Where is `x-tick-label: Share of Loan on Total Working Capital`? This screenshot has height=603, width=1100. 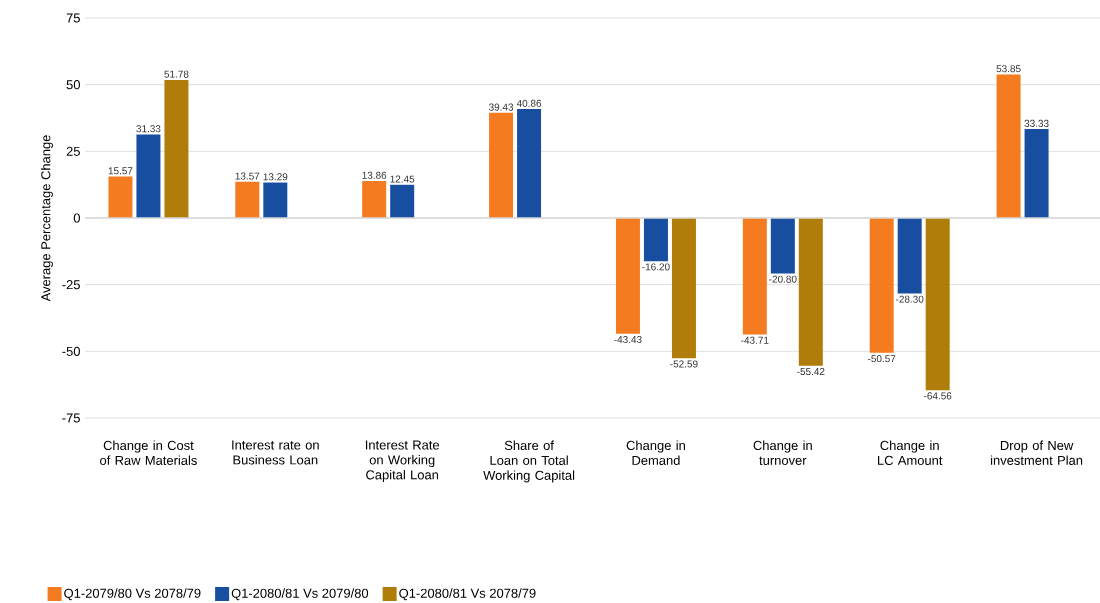 x-tick-label: Share of Loan on Total Working Capital is located at coordinates (529, 461).